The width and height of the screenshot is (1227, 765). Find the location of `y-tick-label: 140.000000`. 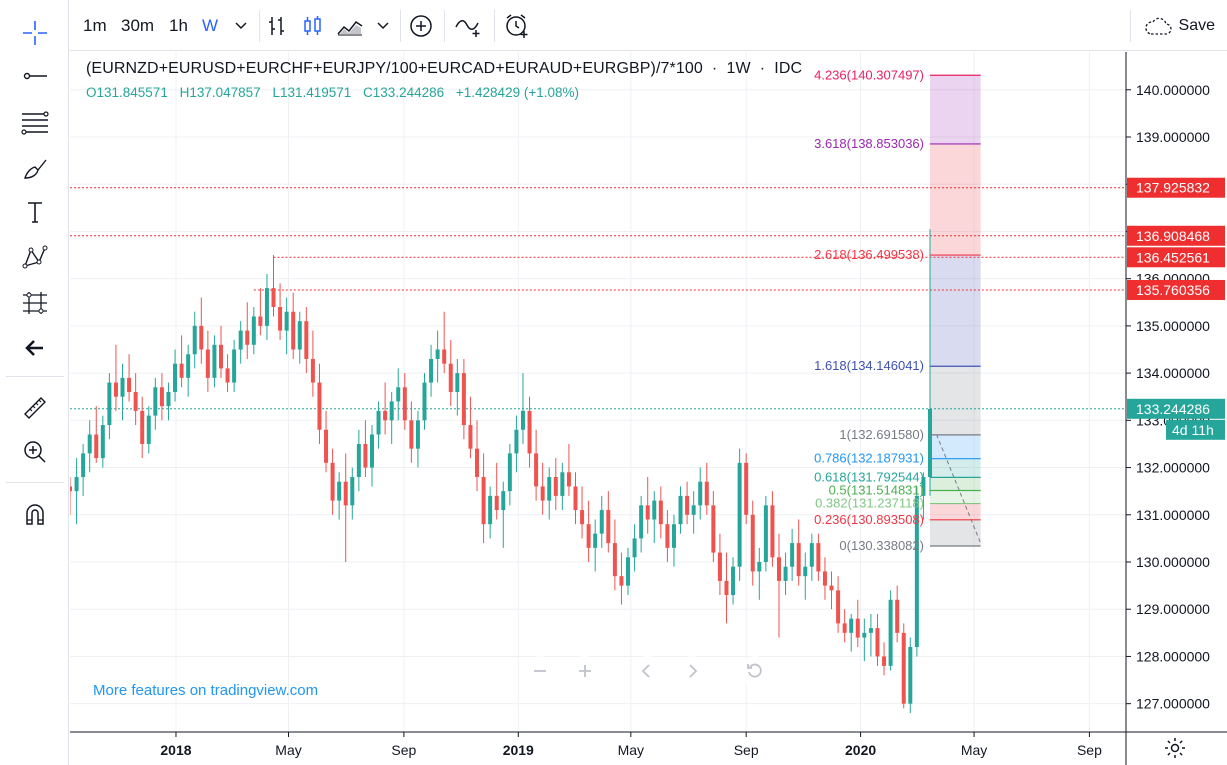

y-tick-label: 140.000000 is located at coordinates (1173, 90).